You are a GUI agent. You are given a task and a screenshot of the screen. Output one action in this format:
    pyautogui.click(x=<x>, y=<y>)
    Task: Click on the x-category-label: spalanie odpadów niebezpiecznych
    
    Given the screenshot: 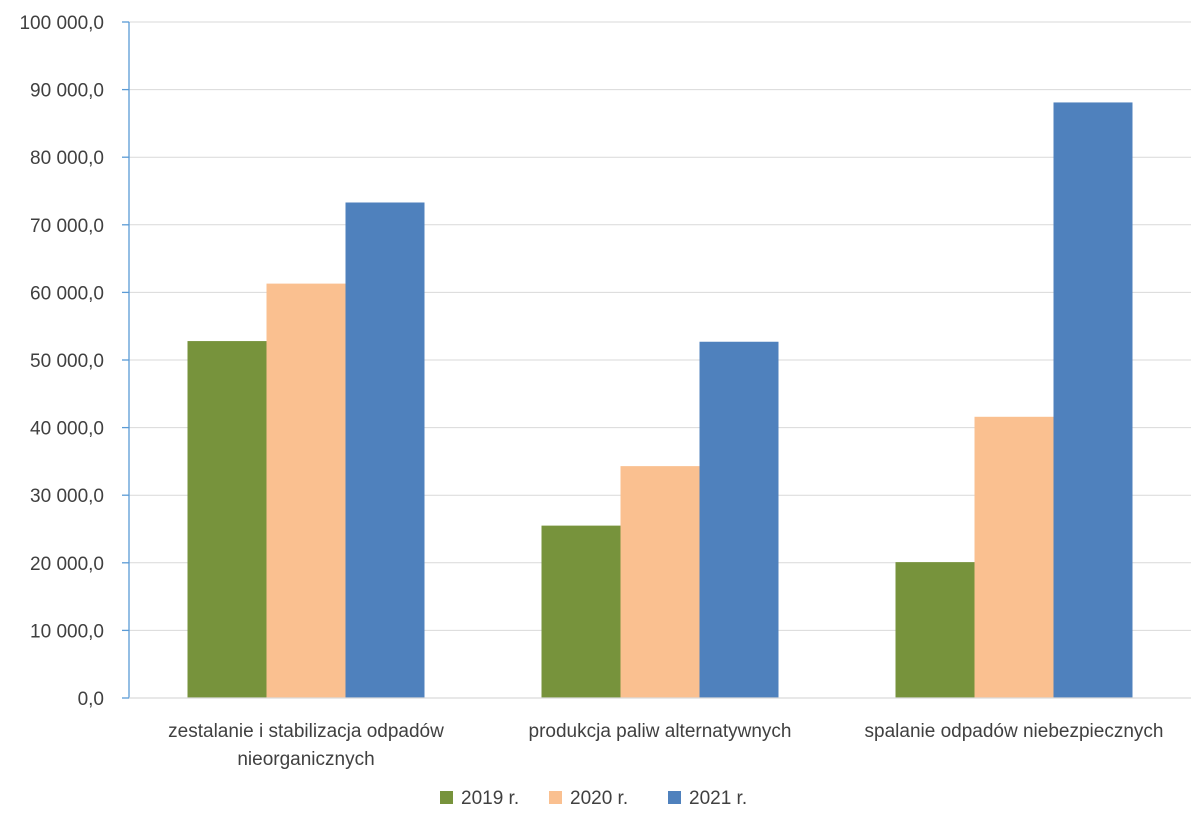 What is the action you would take?
    pyautogui.click(x=1014, y=731)
    